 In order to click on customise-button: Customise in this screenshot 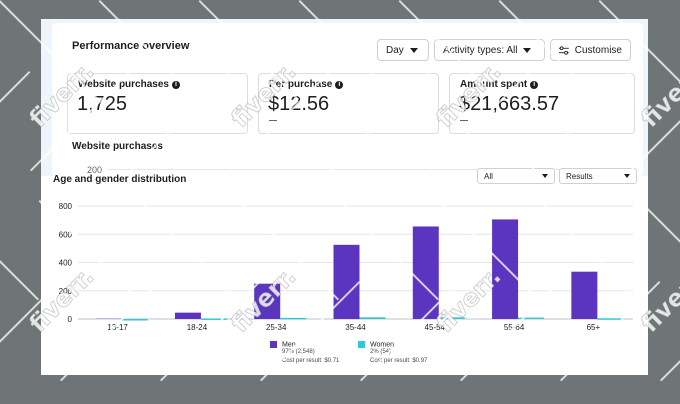, I will do `click(590, 50)`.